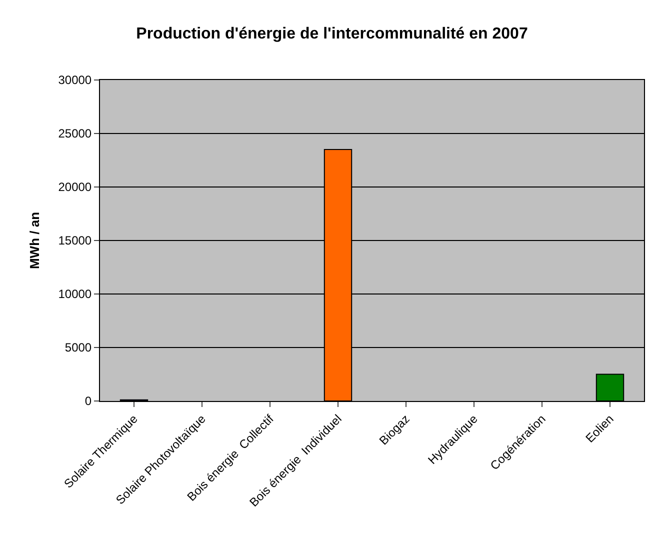 The height and width of the screenshot is (541, 664). I want to click on y-tick-label: 30000, so click(75, 80).